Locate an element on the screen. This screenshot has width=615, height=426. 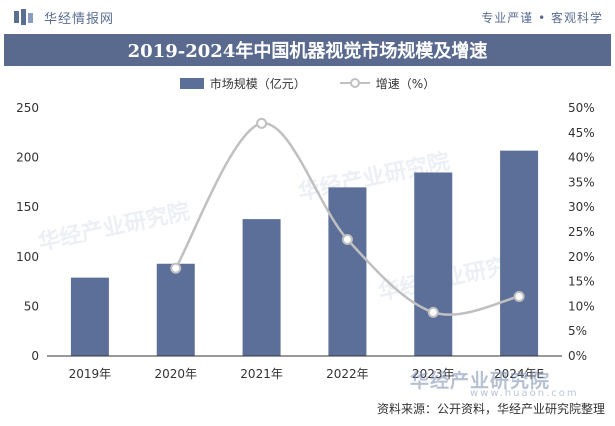
brand: 华经情报网 is located at coordinates (64, 17).